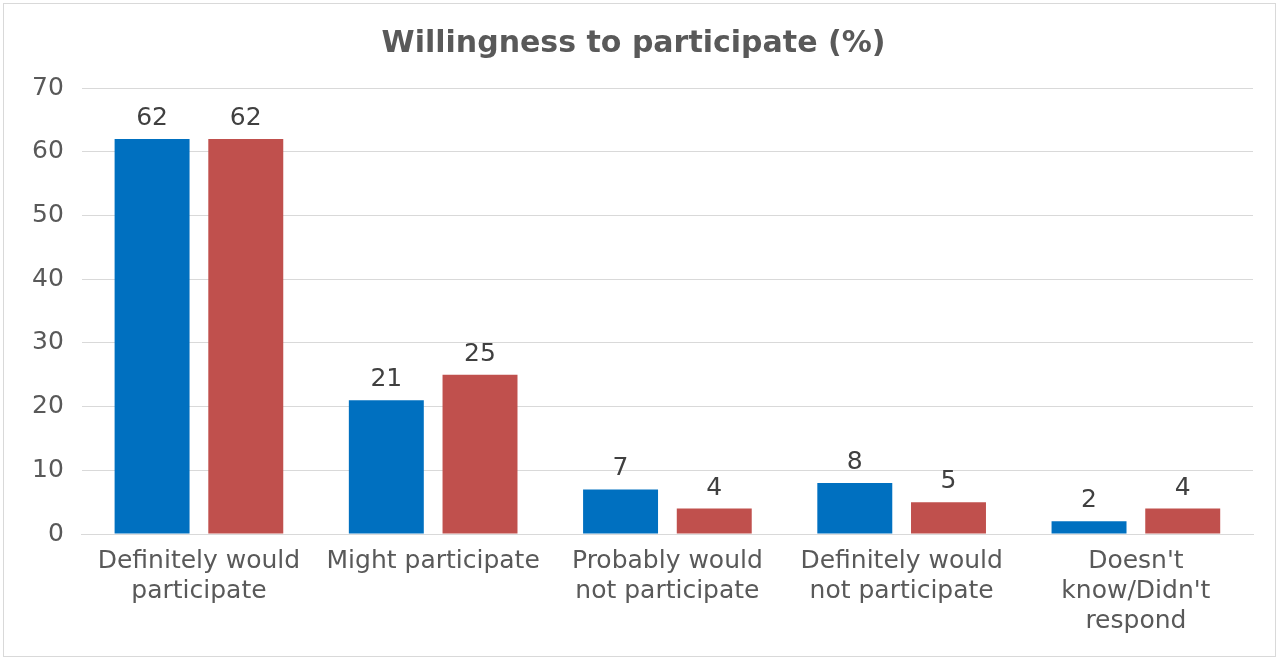 The image size is (1279, 660). What do you see at coordinates (633, 41) in the screenshot?
I see `chart-title: Willingness to participate (%)` at bounding box center [633, 41].